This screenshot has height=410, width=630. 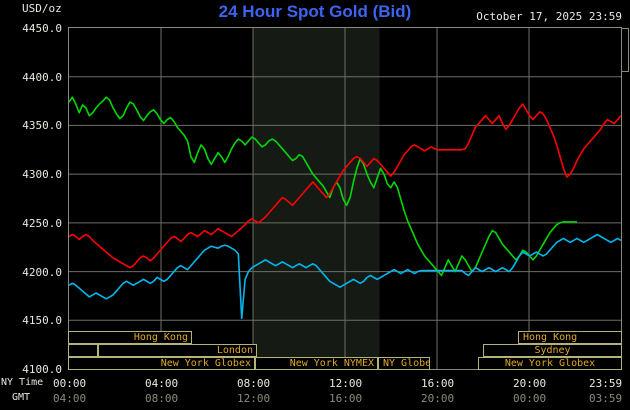 What do you see at coordinates (42, 126) in the screenshot?
I see `y-axis-tick-label: 4350.0` at bounding box center [42, 126].